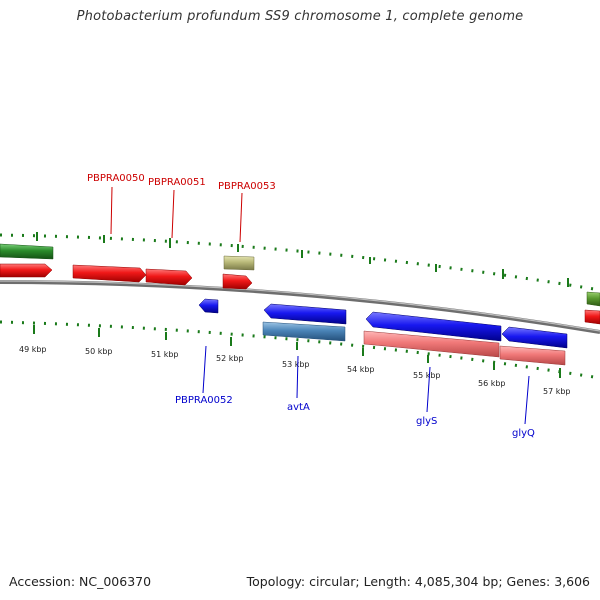 This screenshot has height=600, width=600. I want to click on gc-track-upper, so click(300, 262).